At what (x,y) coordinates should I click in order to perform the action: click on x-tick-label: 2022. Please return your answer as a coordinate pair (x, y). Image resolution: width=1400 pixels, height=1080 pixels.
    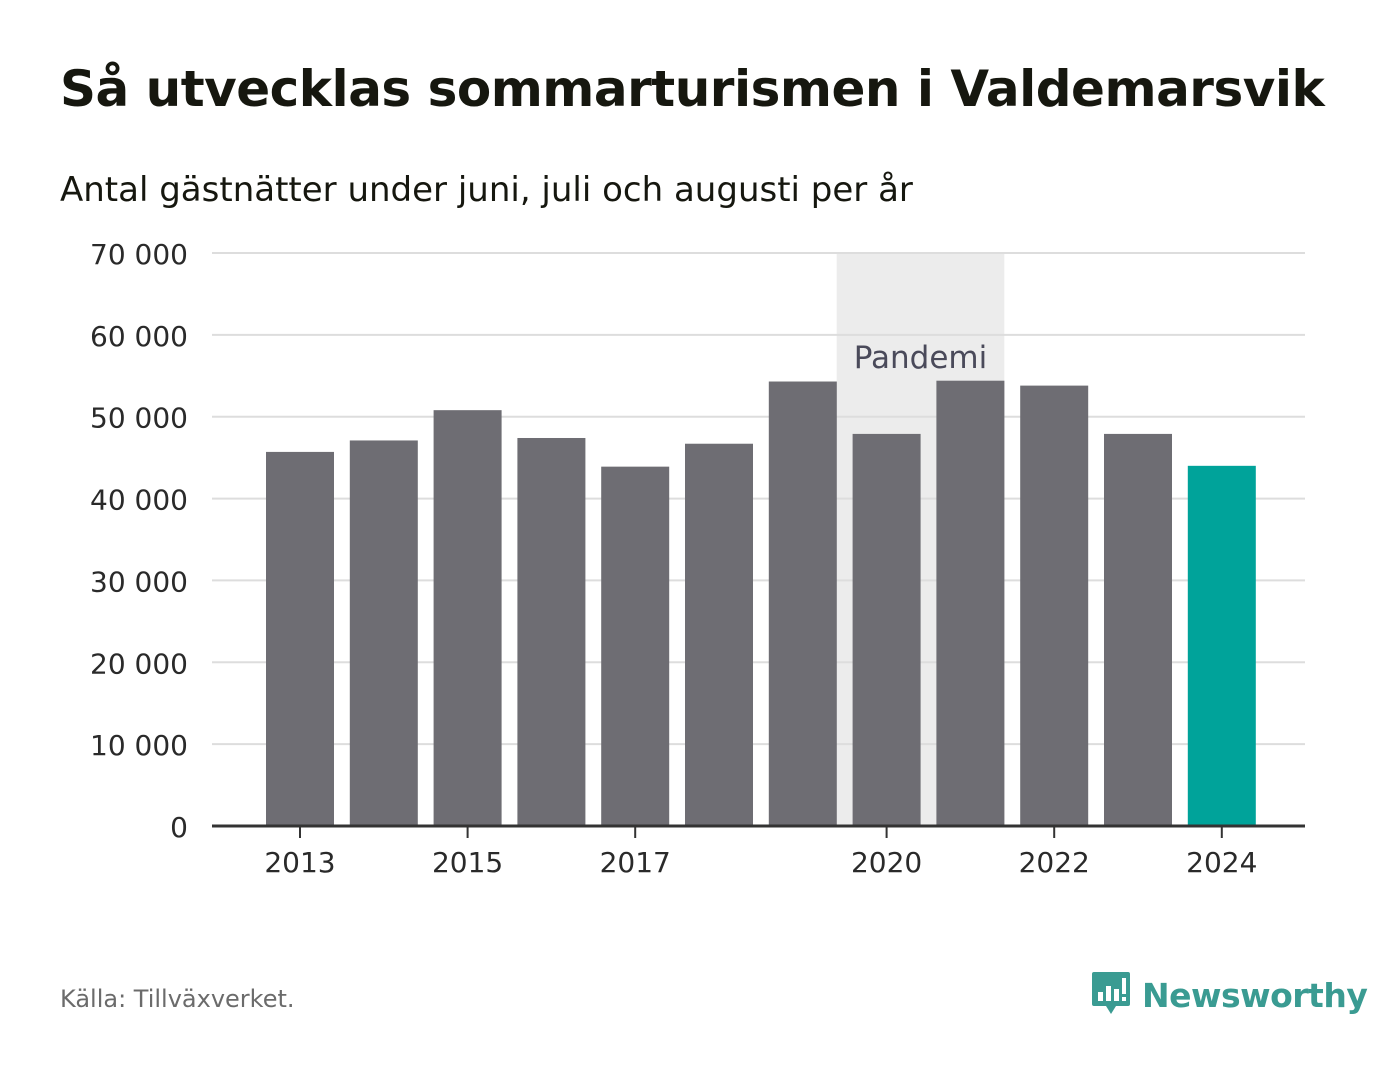
    Looking at the image, I should click on (1054, 862).